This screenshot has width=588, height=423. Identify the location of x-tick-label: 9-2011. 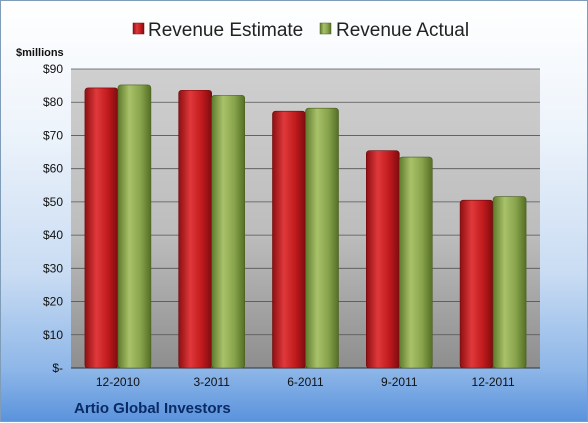
(399, 382).